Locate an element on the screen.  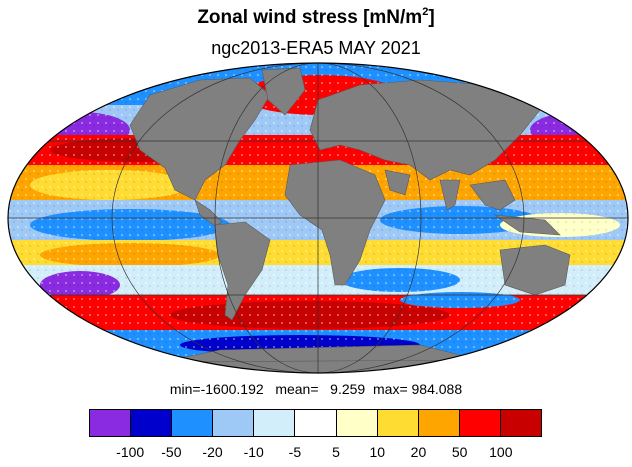
stats-line: min=-1600.192 mean= 9.259 max= 984.088 is located at coordinates (316, 389).